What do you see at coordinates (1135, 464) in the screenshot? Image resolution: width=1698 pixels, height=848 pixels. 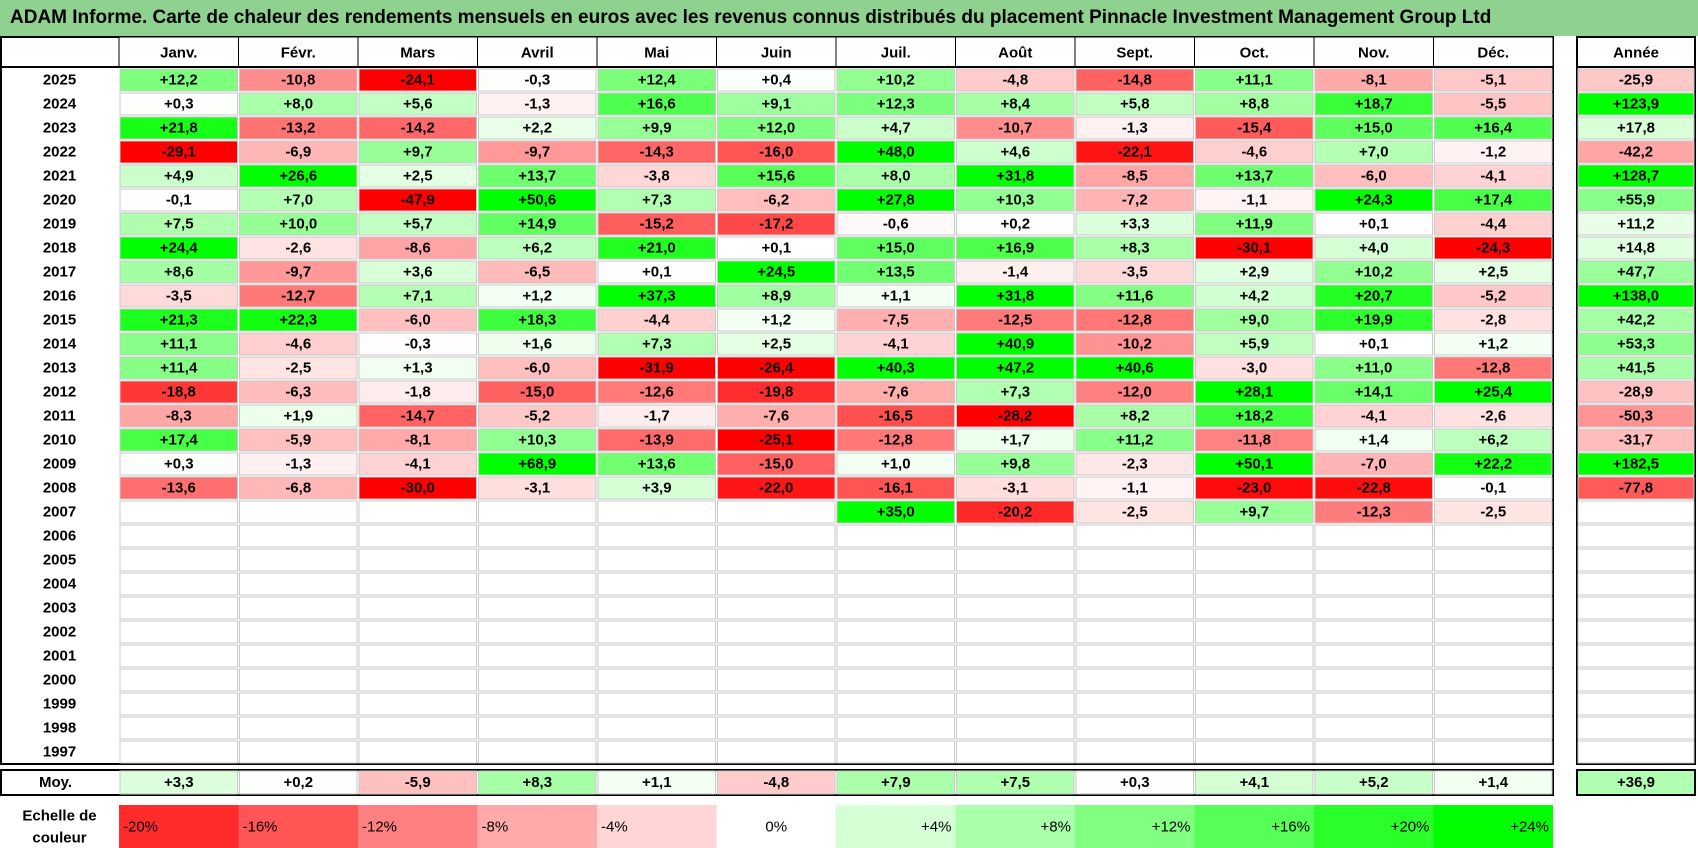 I see `cell-value: -2,3` at bounding box center [1135, 464].